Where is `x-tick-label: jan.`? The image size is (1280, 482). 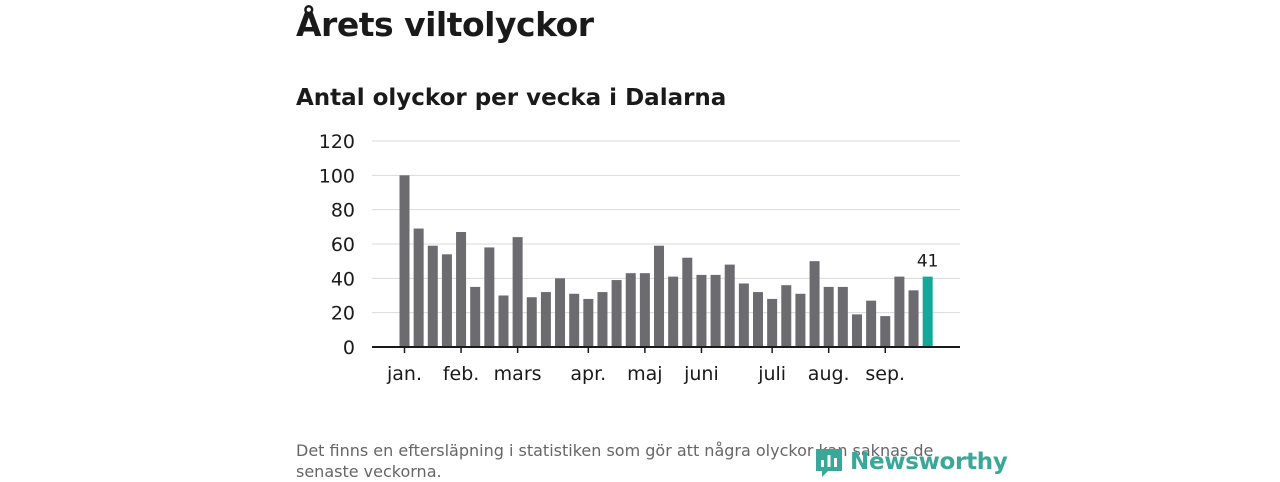 x-tick-label: jan. is located at coordinates (404, 374).